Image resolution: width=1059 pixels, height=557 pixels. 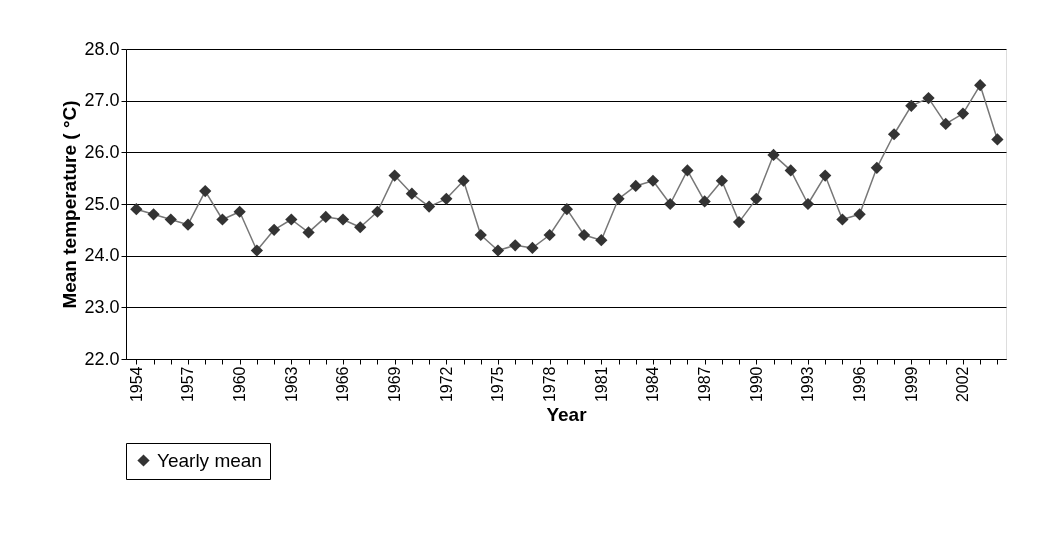 I want to click on x-tick-label: 1999, so click(x=911, y=384).